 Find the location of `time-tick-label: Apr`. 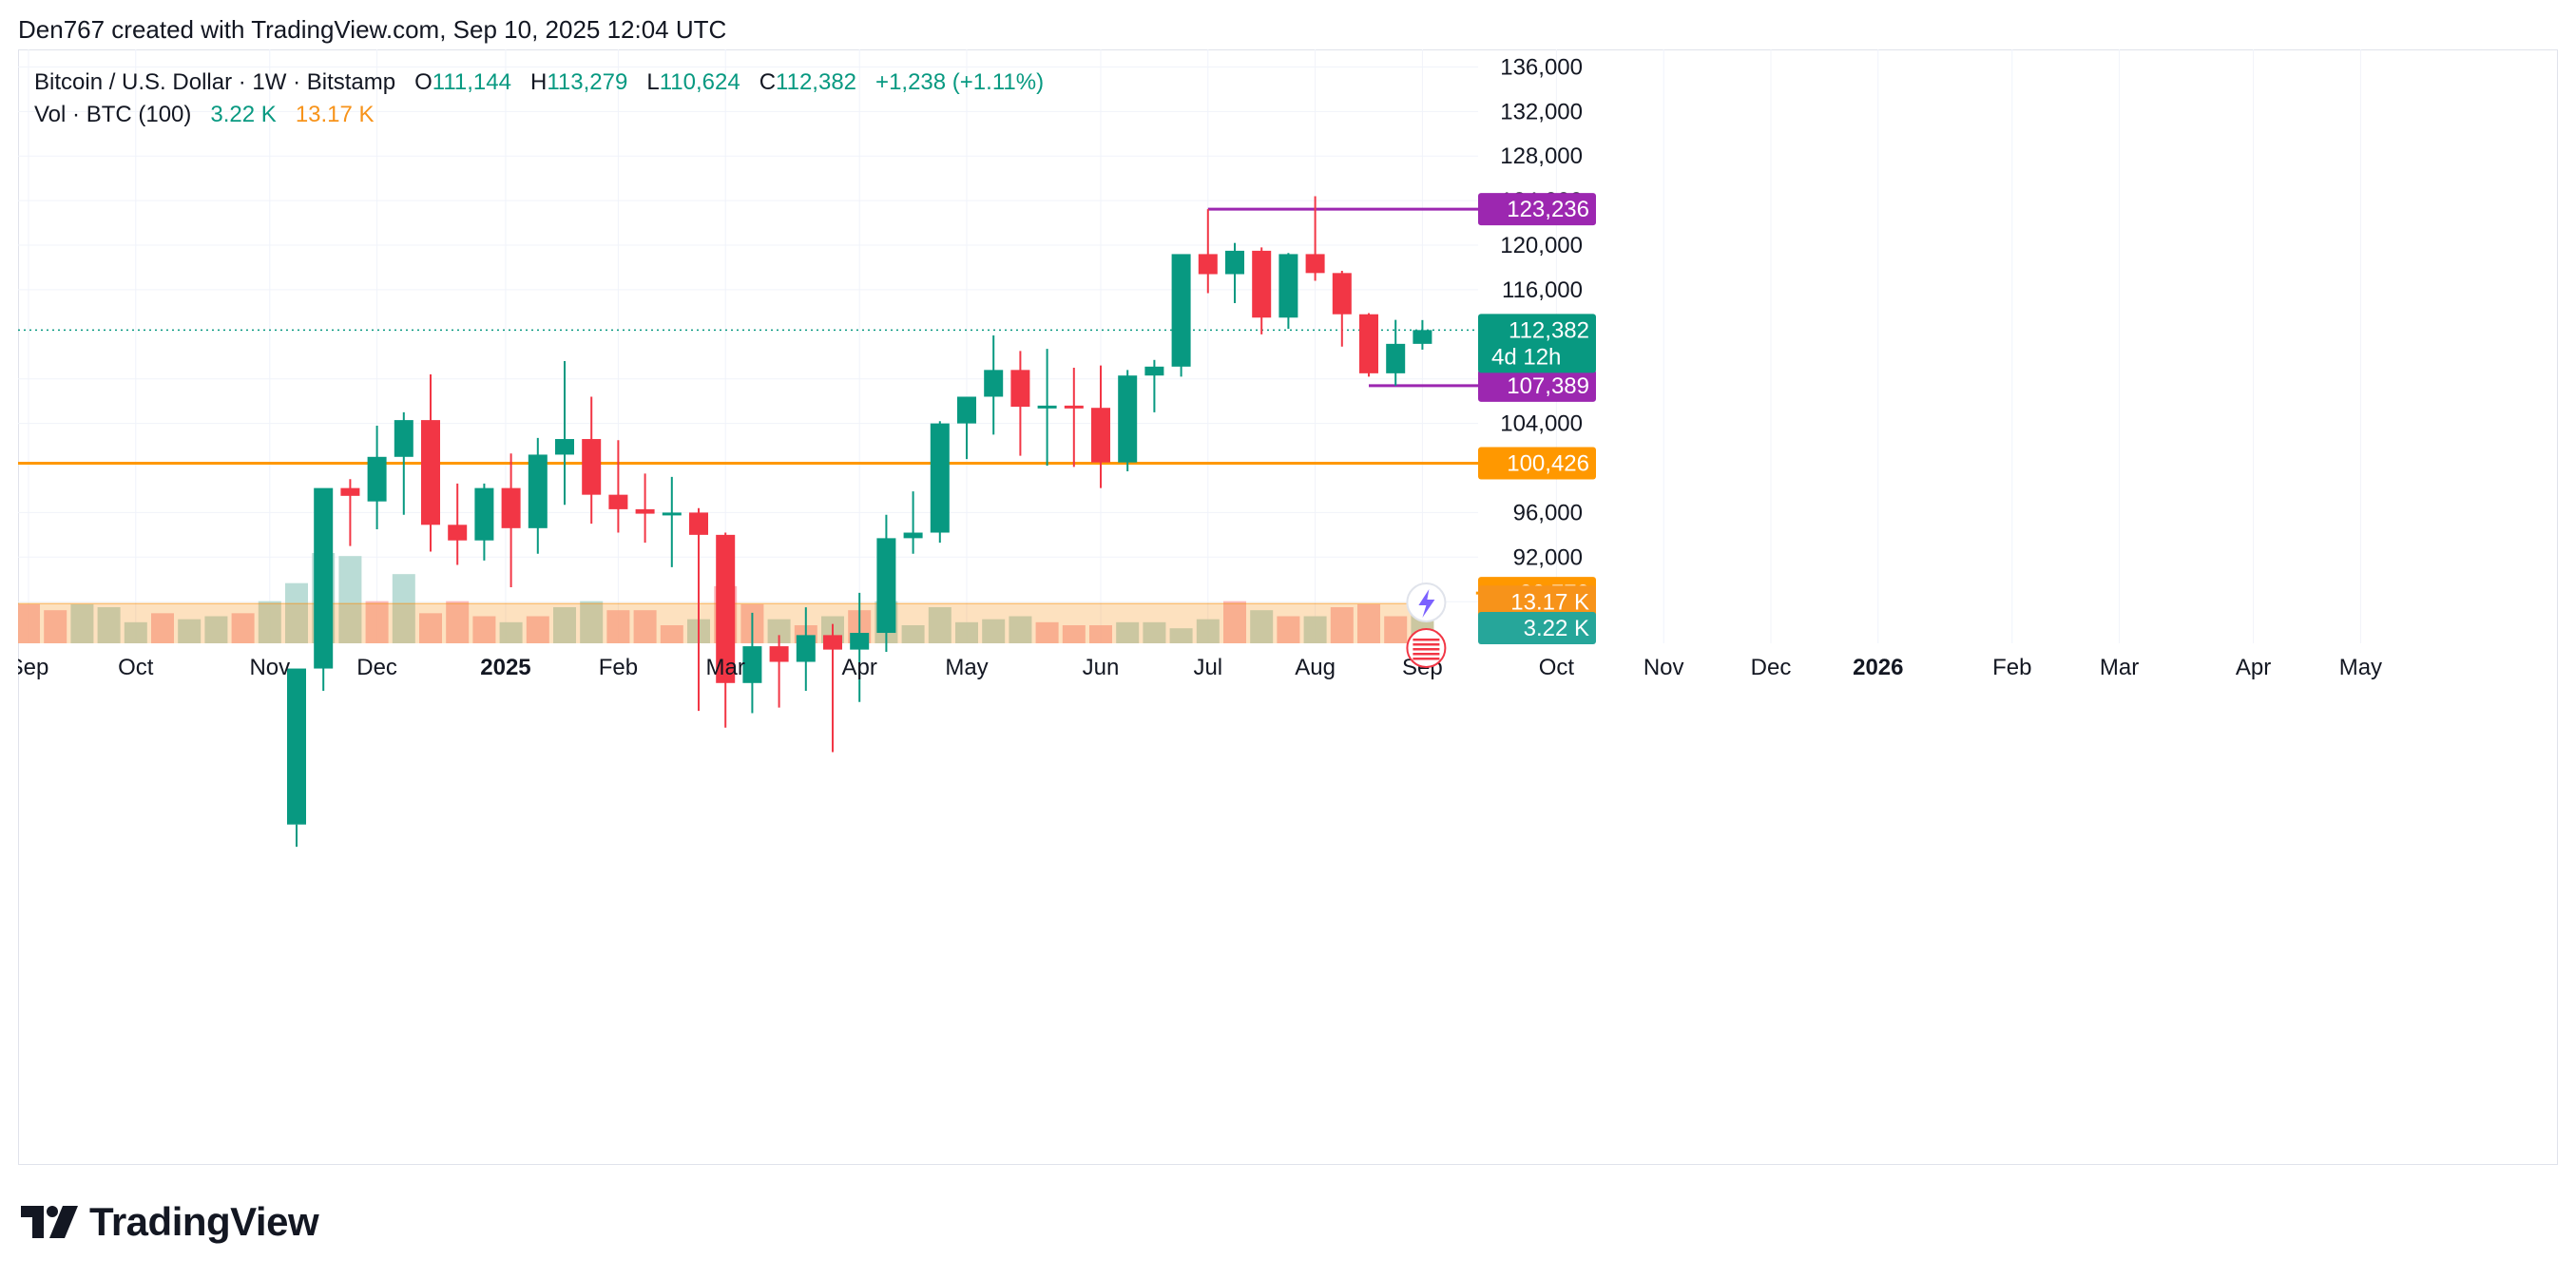

time-tick-label: Apr is located at coordinates (859, 668).